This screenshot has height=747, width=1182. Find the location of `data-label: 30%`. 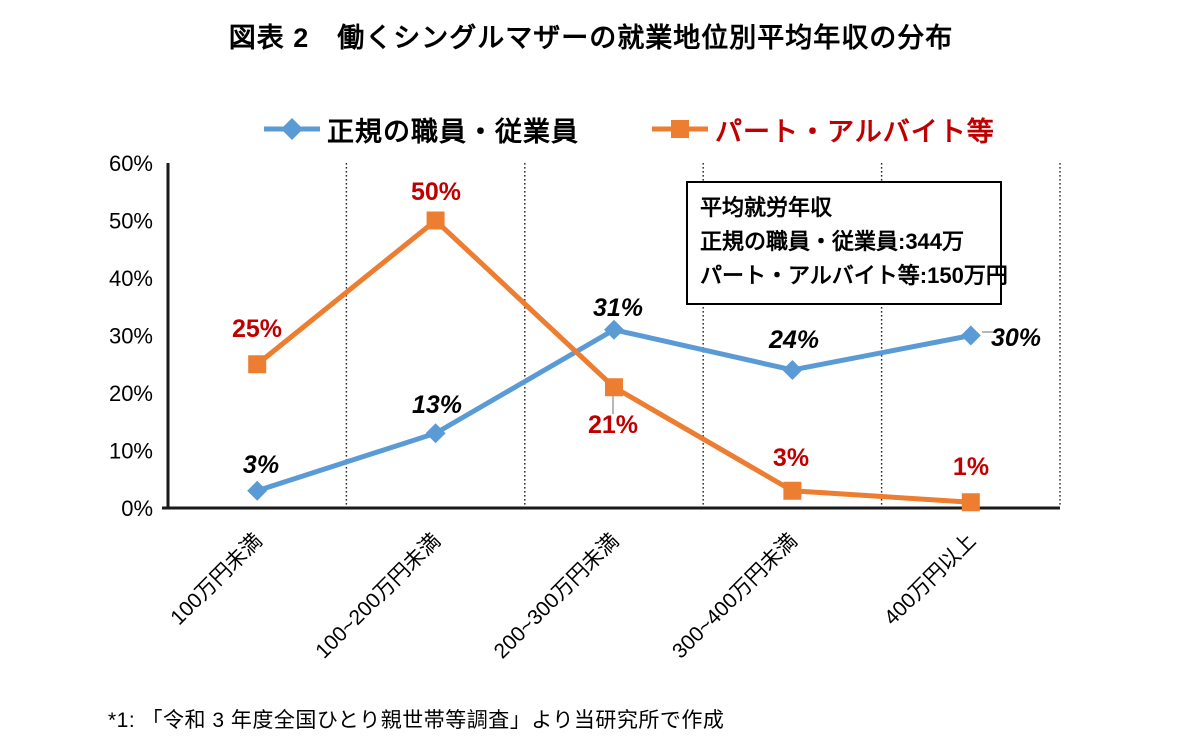

data-label: 30% is located at coordinates (1016, 338).